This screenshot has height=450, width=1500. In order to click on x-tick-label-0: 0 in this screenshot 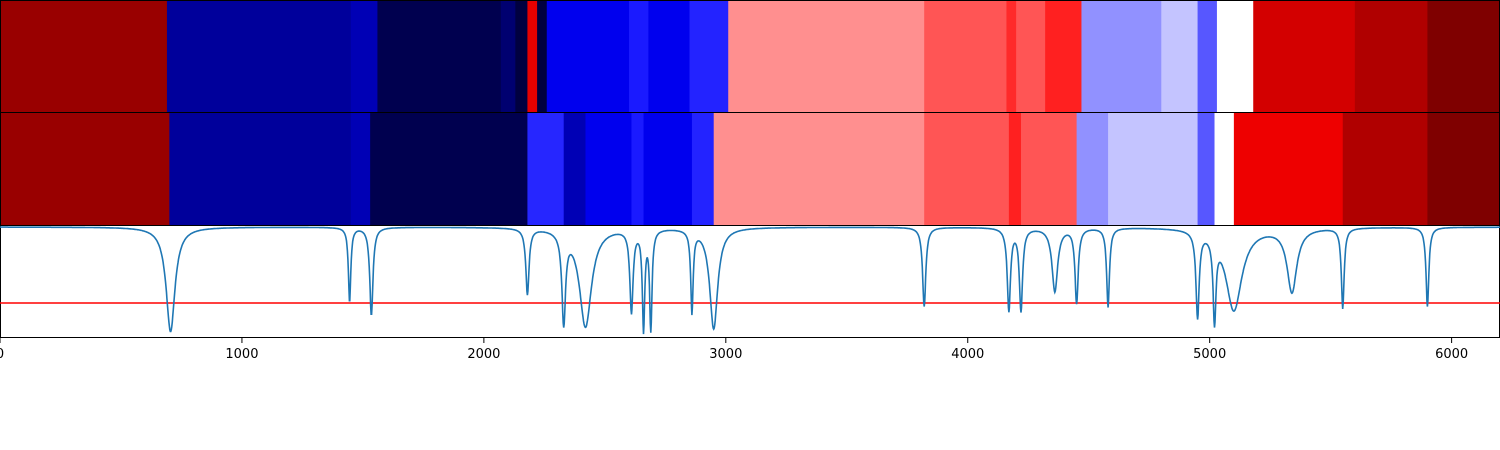, I will do `click(2, 354)`.